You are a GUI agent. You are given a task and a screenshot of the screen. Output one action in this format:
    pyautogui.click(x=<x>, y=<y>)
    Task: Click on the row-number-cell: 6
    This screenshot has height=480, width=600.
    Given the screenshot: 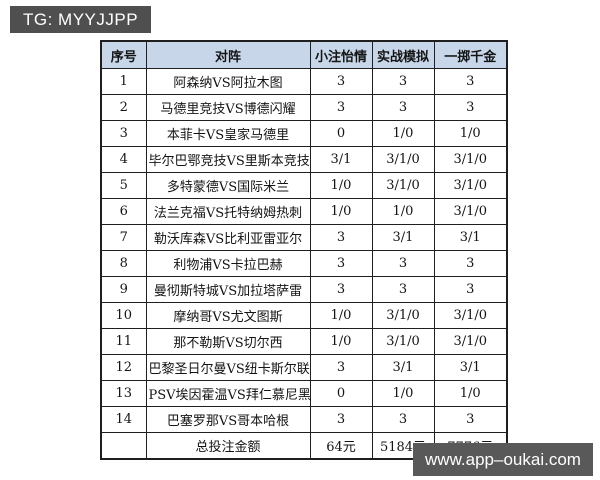 What is the action you would take?
    pyautogui.click(x=123, y=211)
    